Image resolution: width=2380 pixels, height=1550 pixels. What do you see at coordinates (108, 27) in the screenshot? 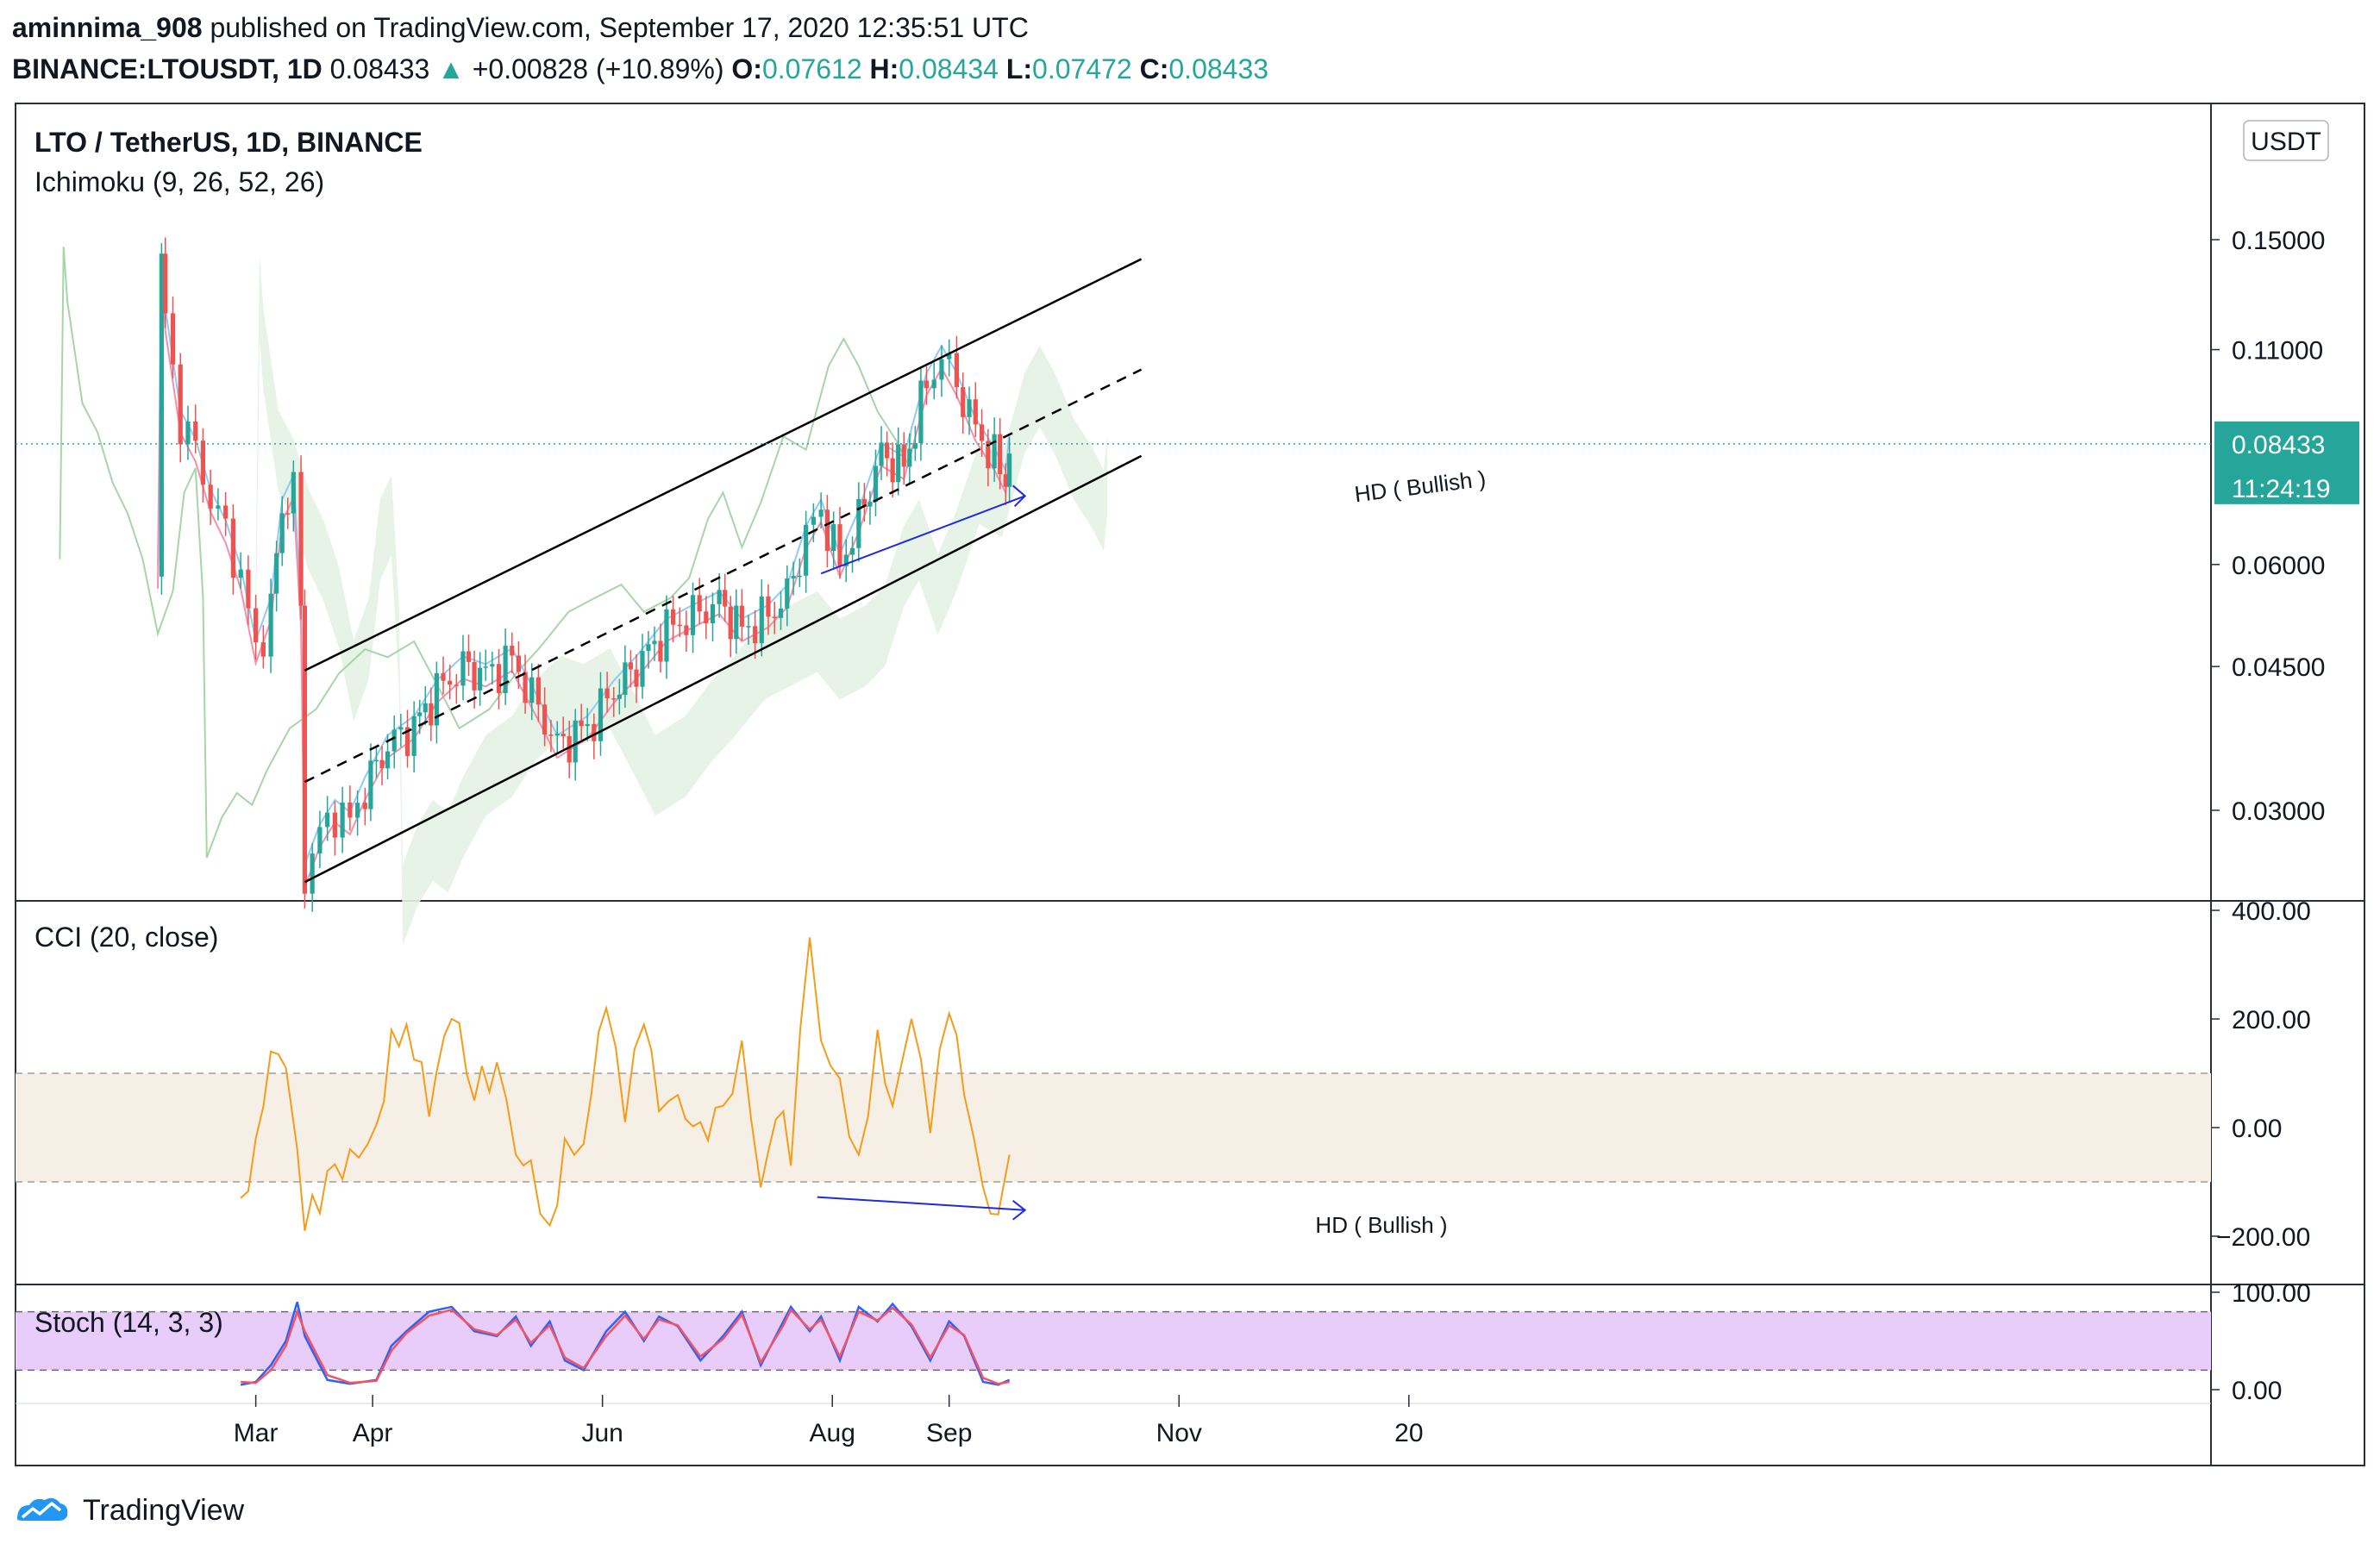
I see `author-name: aminnima_908` at bounding box center [108, 27].